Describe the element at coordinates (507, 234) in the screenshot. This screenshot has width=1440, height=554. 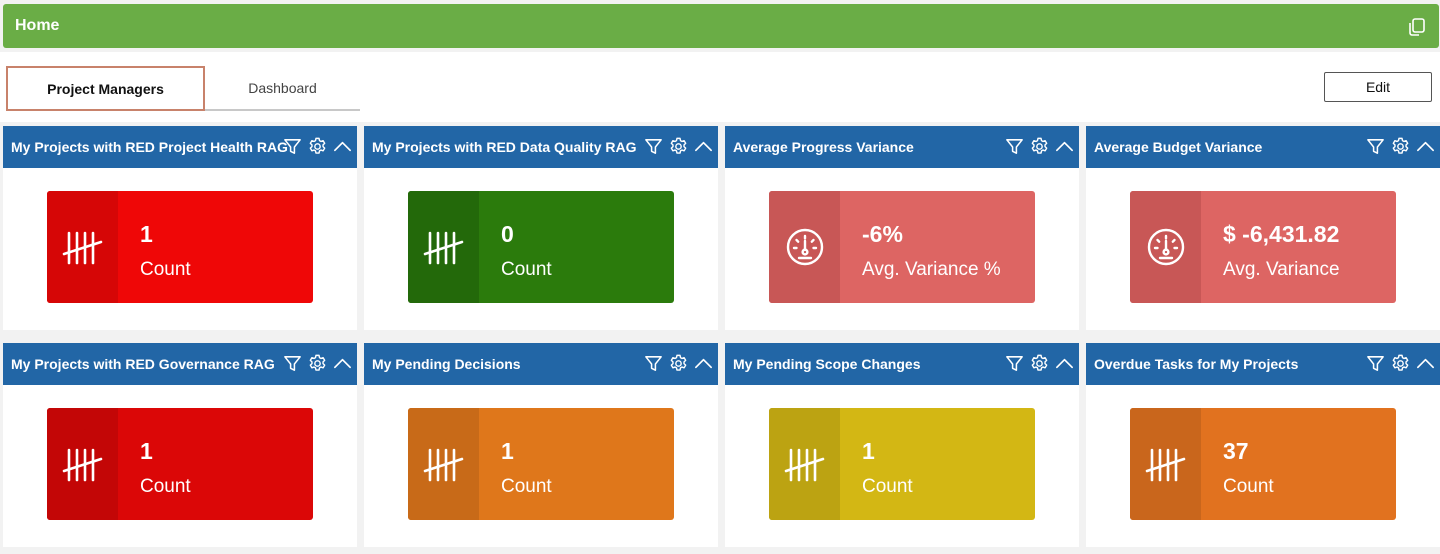
I see `kpi-value: 0` at that location.